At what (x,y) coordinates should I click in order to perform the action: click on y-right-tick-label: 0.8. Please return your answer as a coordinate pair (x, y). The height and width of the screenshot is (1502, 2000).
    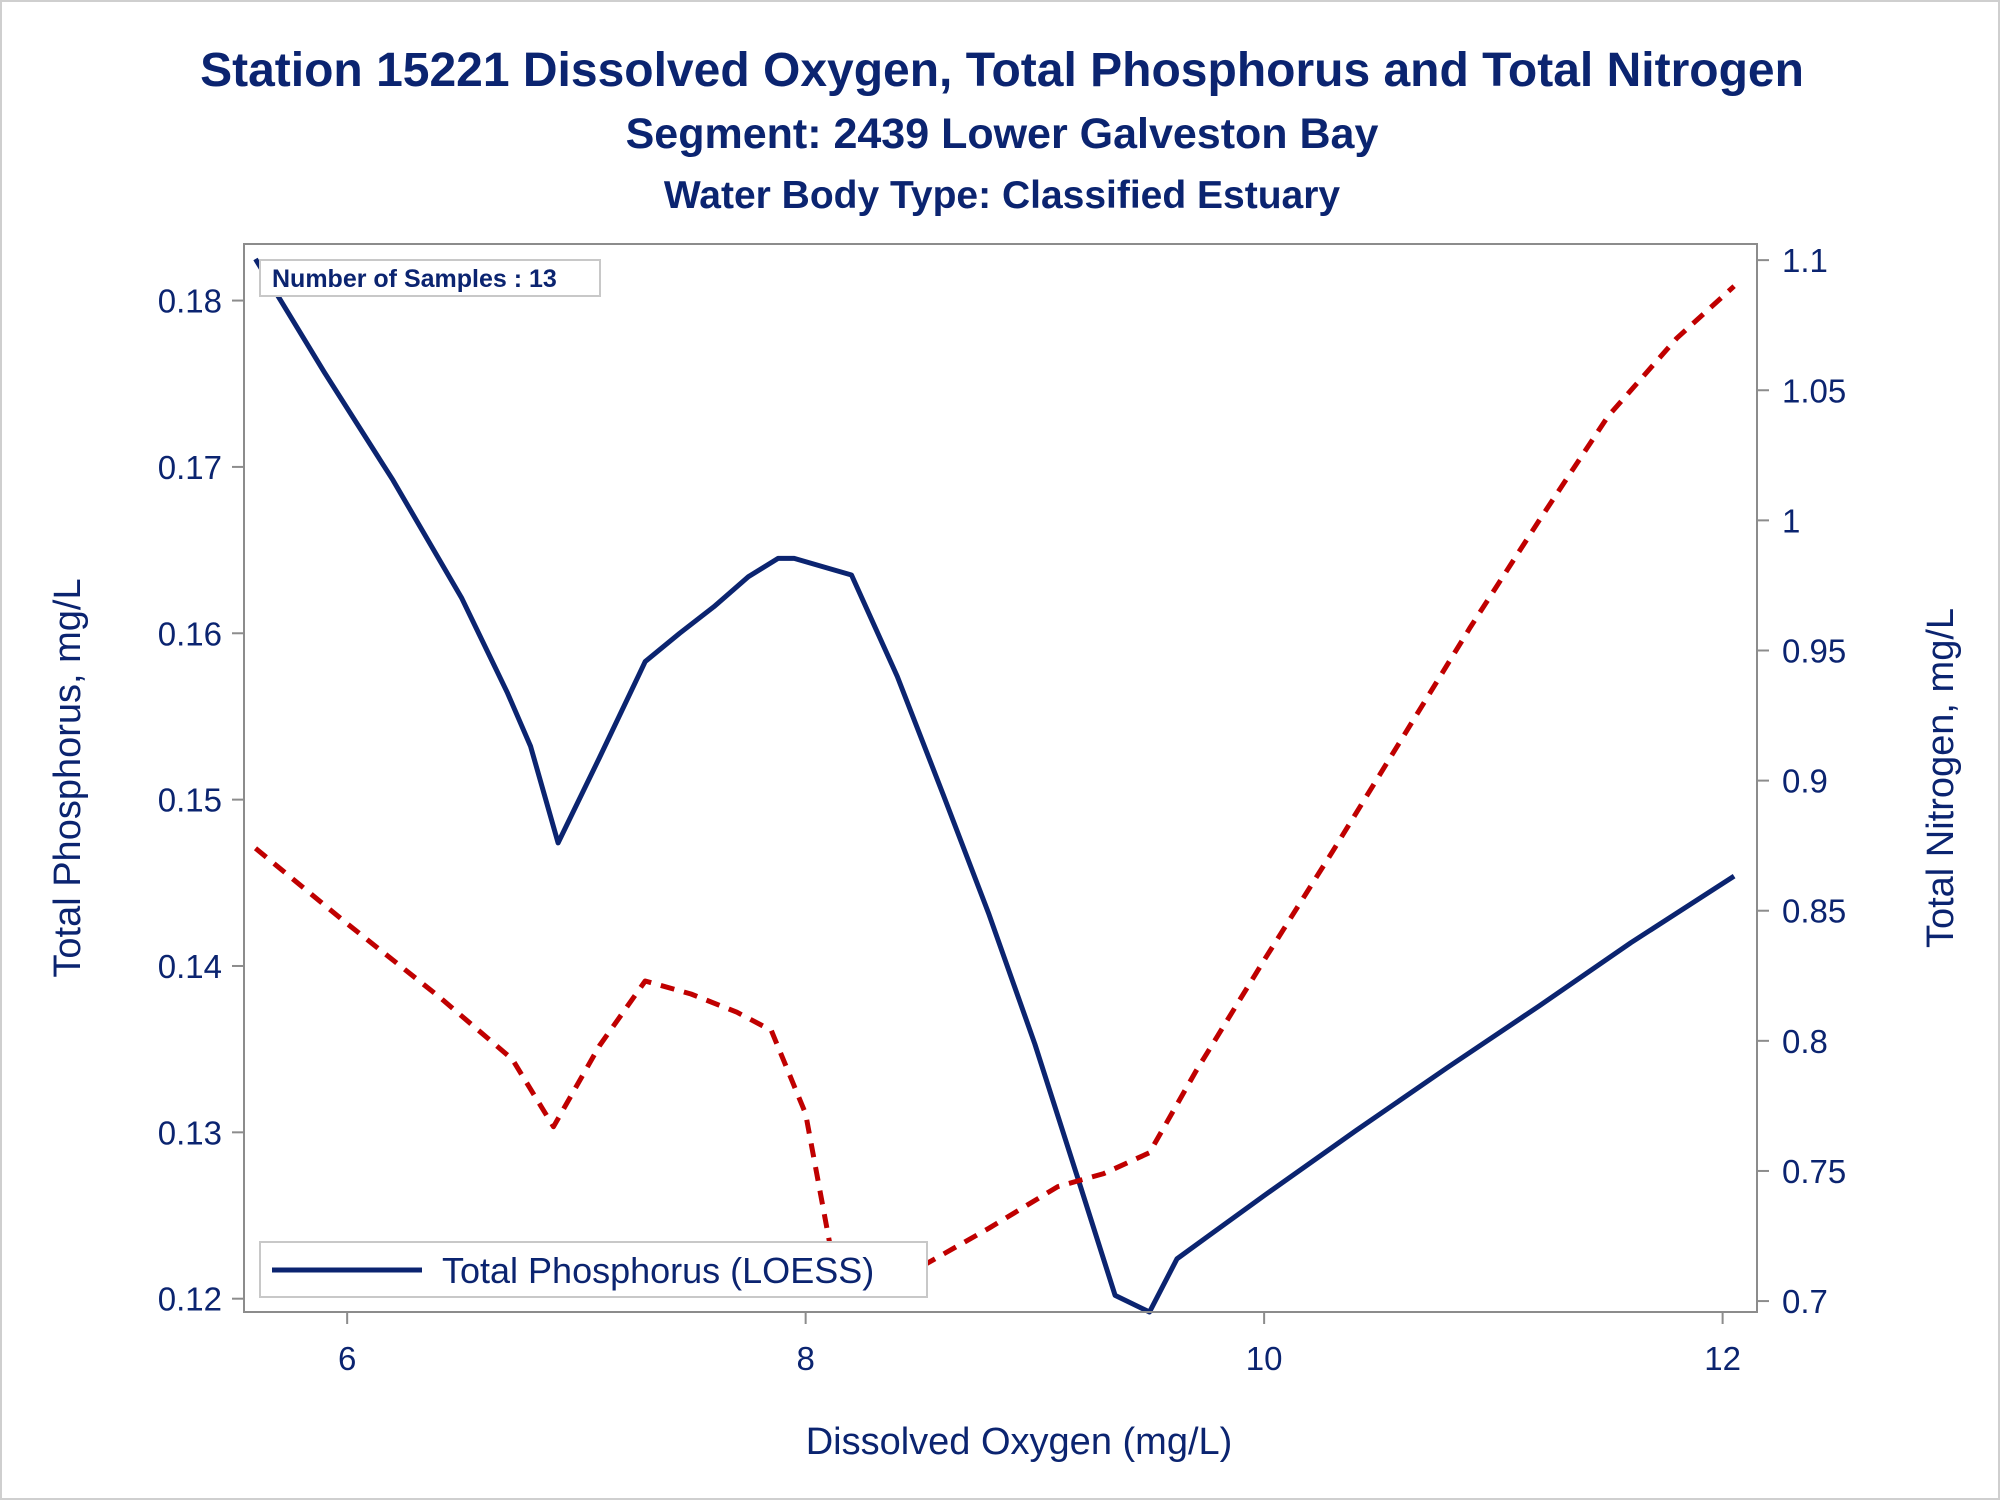
    Looking at the image, I should click on (1805, 1041).